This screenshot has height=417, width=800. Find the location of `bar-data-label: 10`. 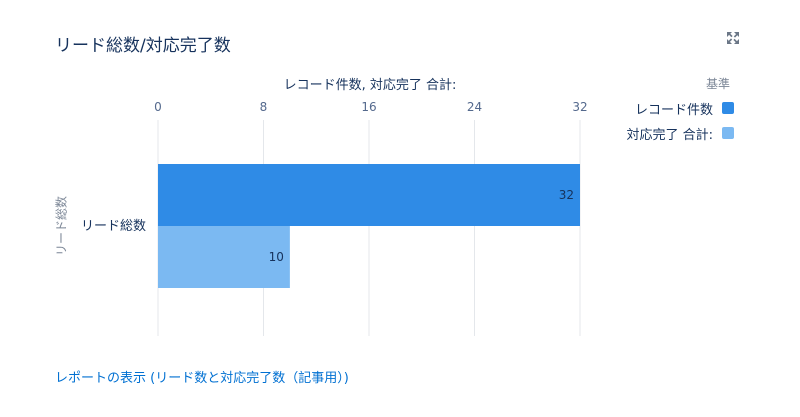

bar-data-label: 10 is located at coordinates (276, 257).